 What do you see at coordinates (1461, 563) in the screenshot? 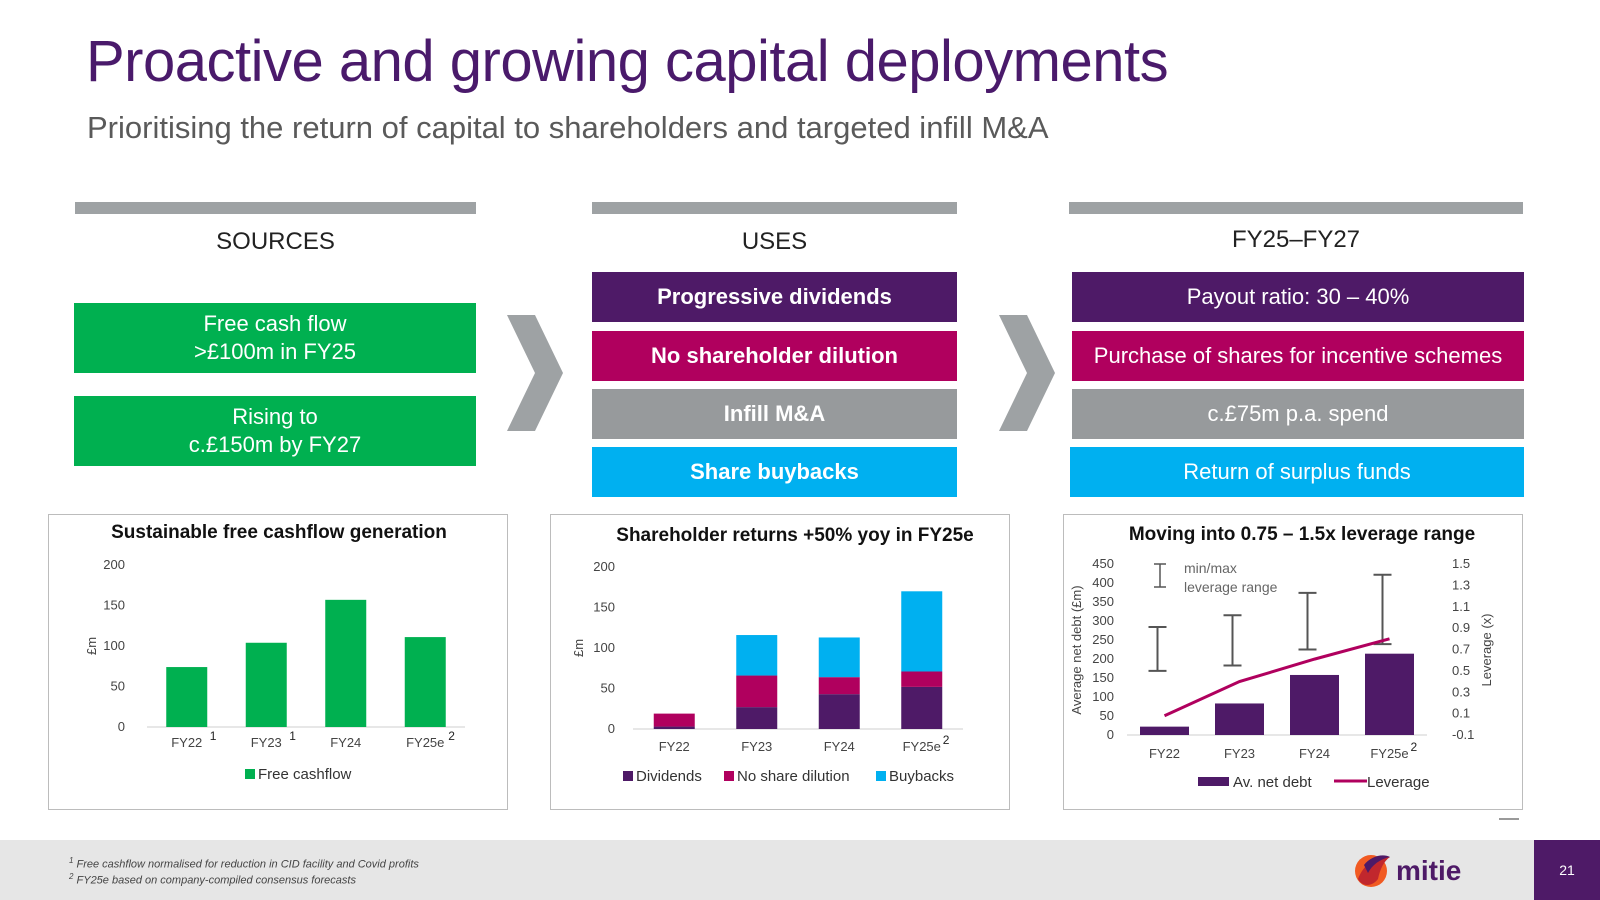
I see `y2-tick-label: 1.5` at bounding box center [1461, 563].